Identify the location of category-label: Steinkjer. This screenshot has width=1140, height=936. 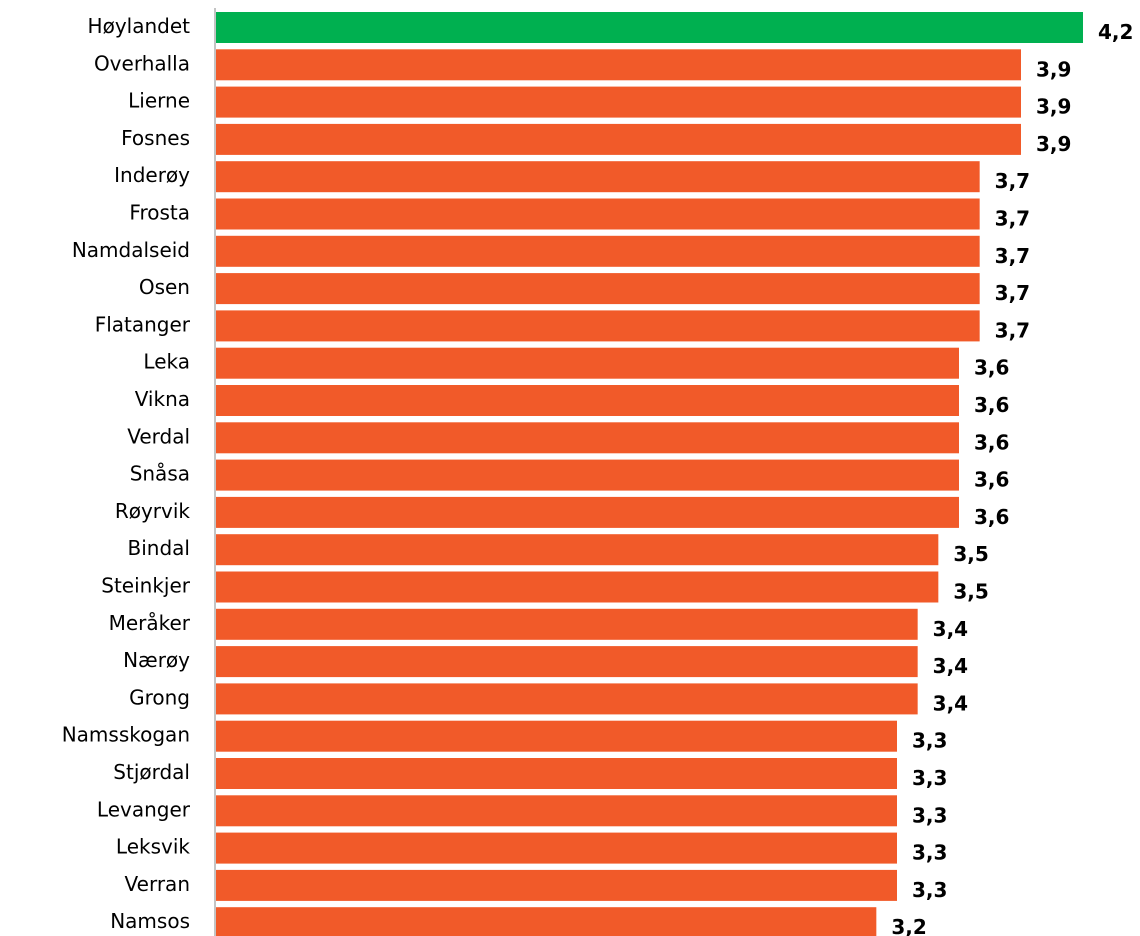
(146, 586).